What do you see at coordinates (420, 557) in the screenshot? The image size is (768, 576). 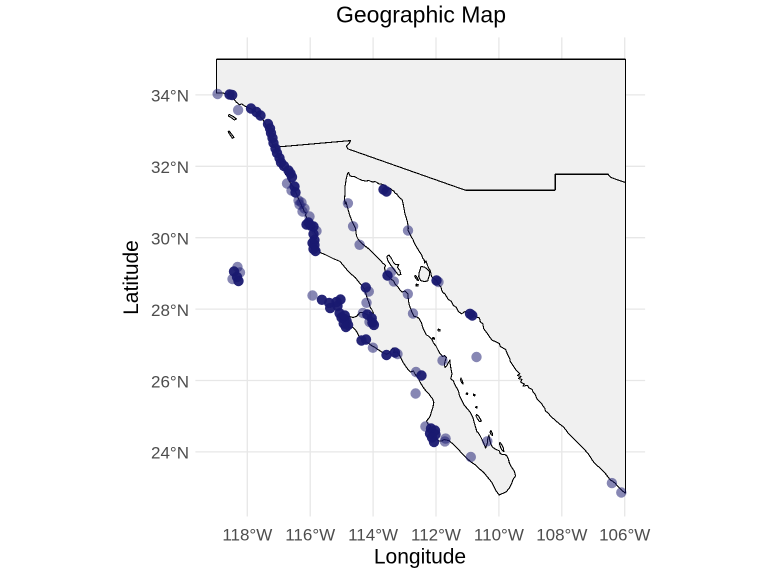 I see `svg-text: Longitude` at bounding box center [420, 557].